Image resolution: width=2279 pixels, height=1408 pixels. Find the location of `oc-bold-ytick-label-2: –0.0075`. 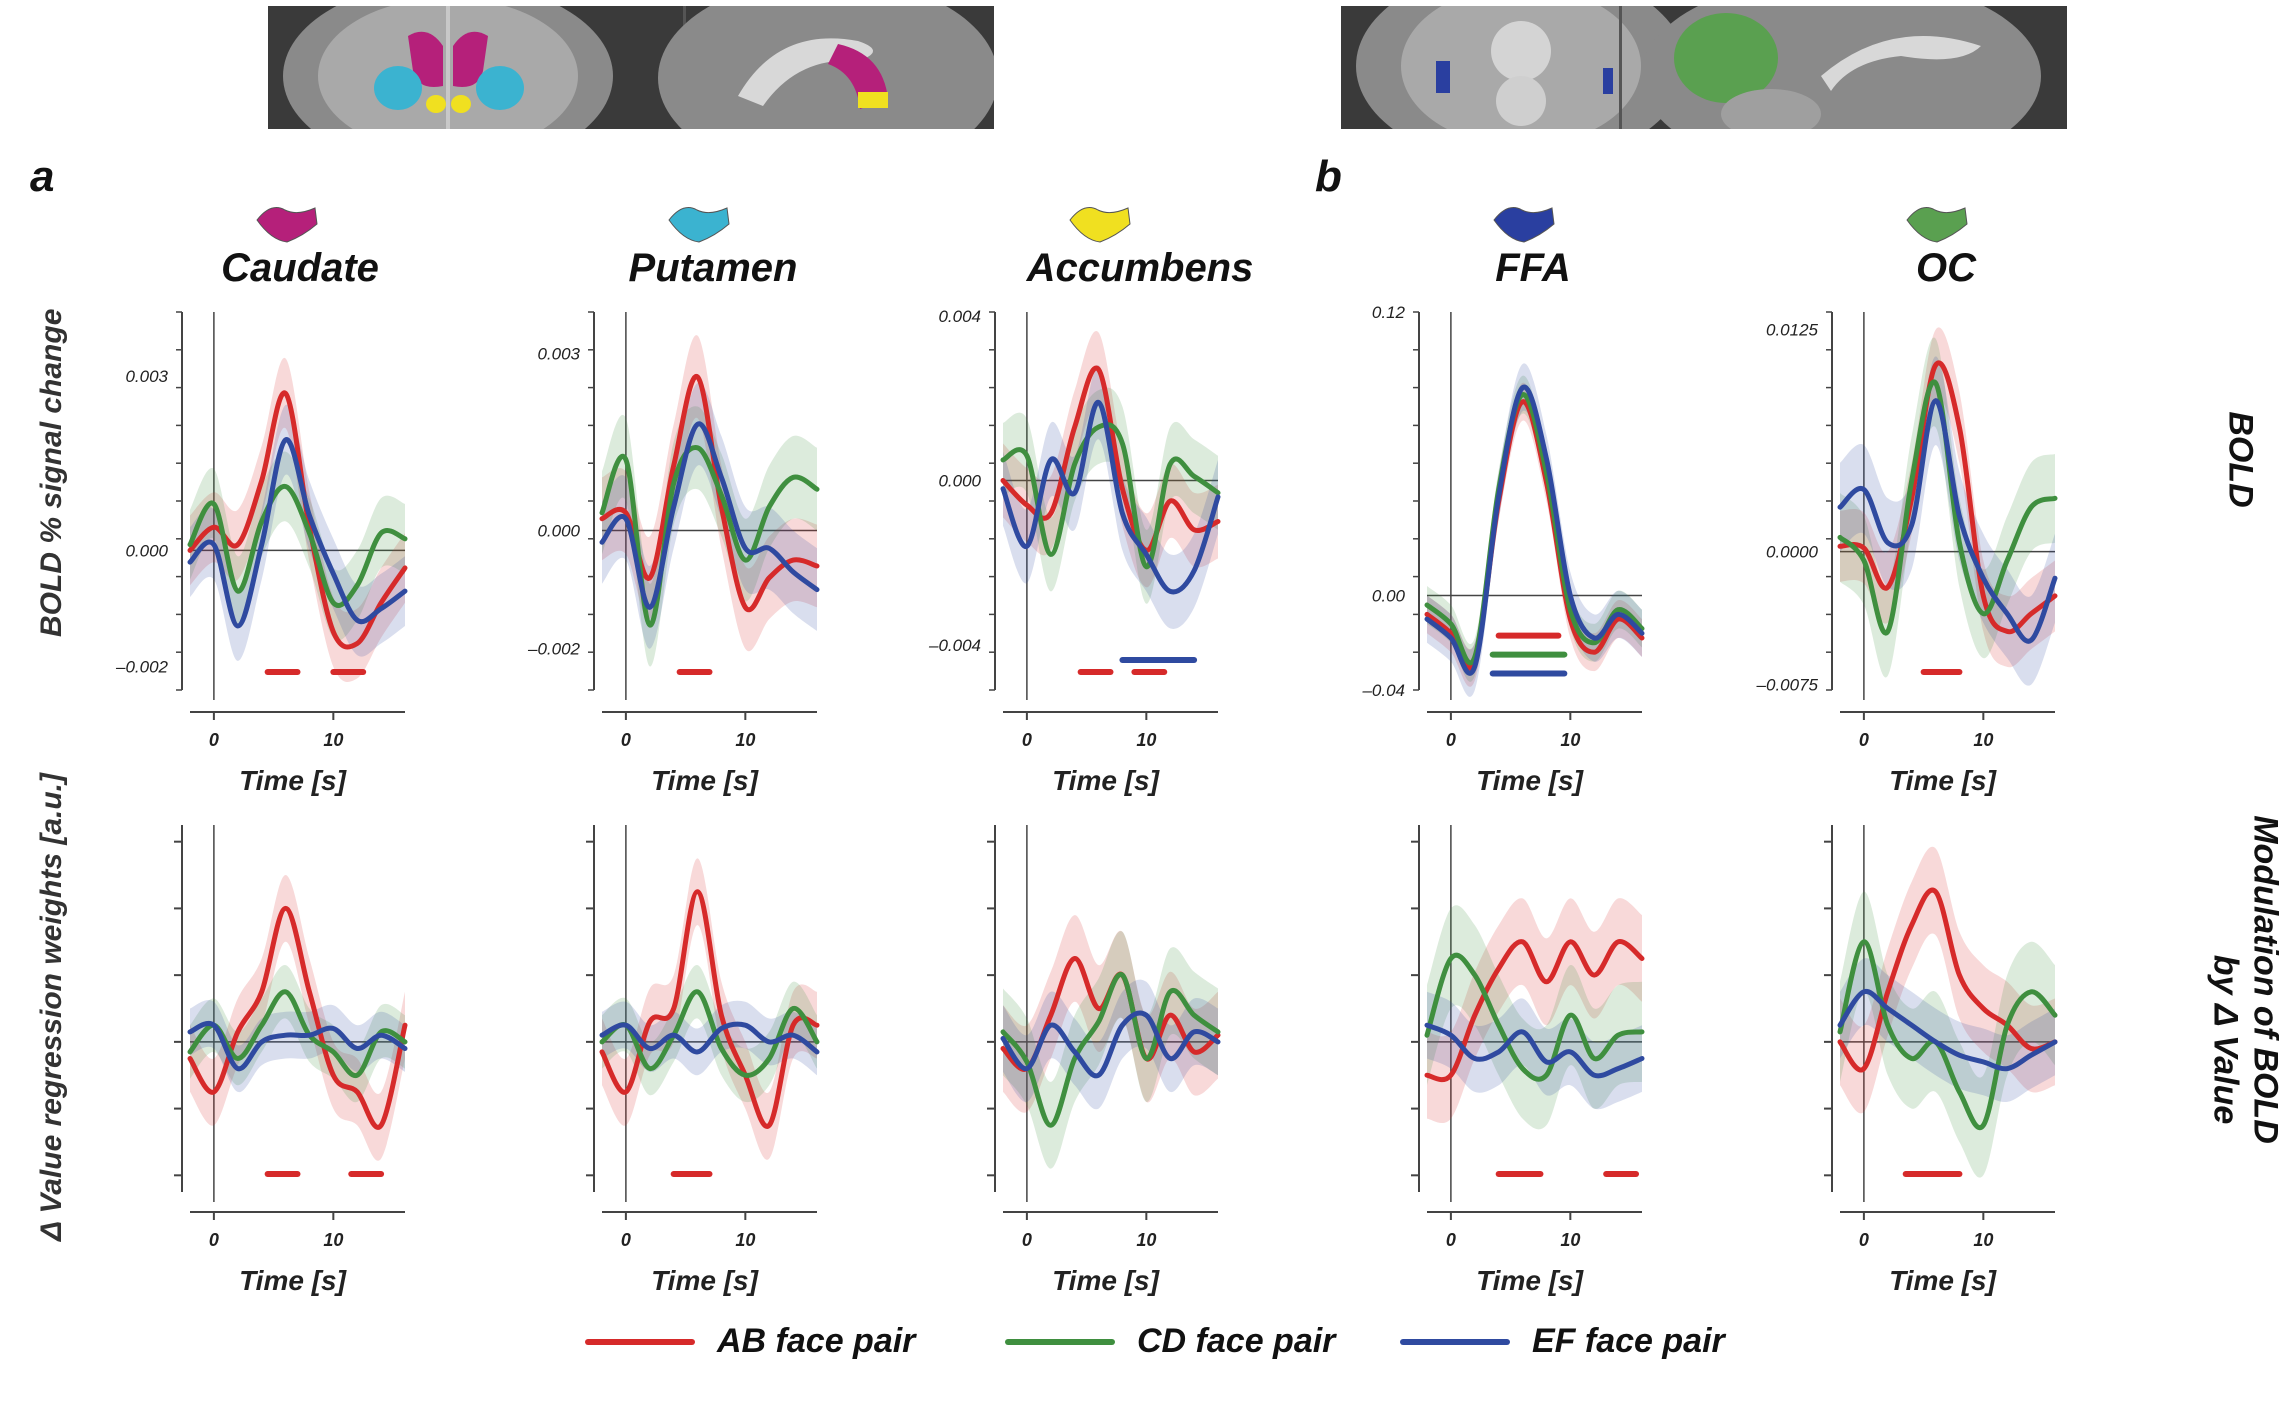

oc-bold-ytick-label-2: –0.0075 is located at coordinates (1787, 685).